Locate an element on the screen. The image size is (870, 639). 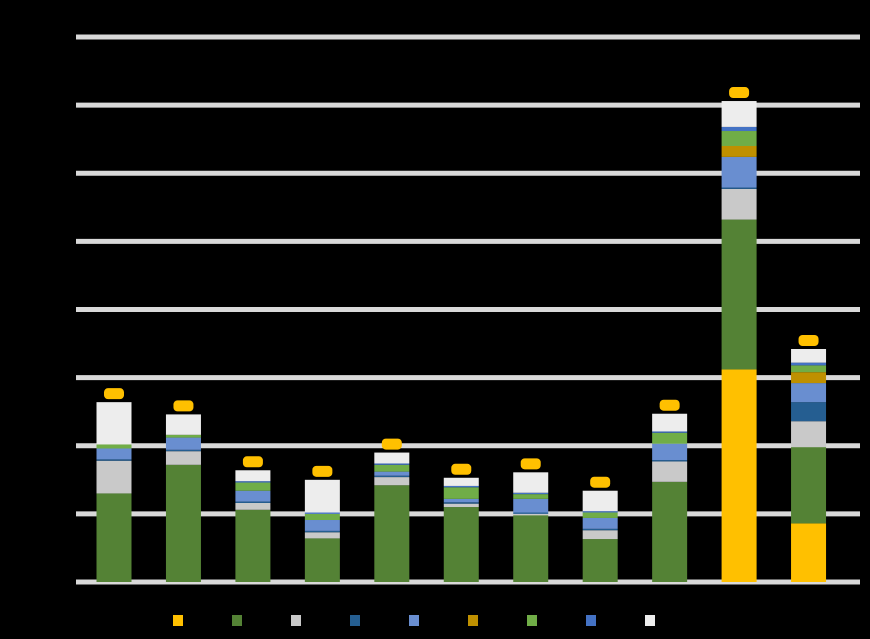
legend is located at coordinates (414, 620).